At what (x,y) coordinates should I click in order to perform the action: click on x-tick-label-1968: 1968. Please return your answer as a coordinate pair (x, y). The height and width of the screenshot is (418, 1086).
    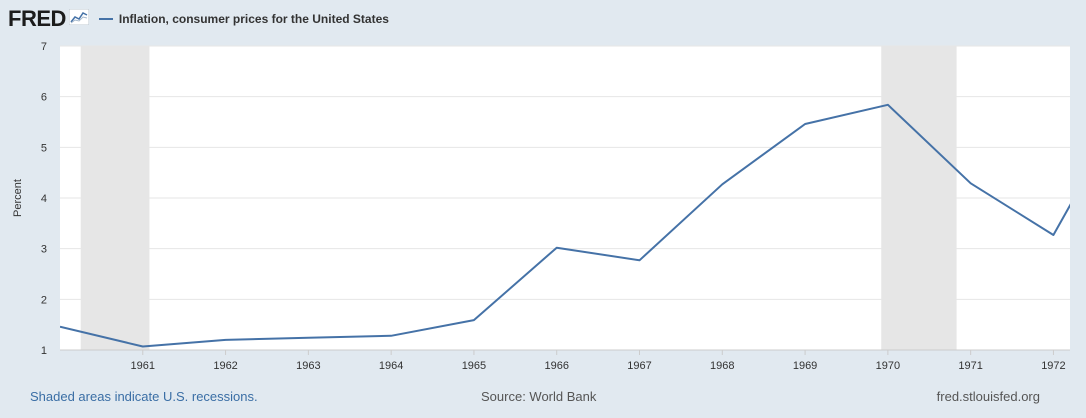
    Looking at the image, I should click on (722, 366).